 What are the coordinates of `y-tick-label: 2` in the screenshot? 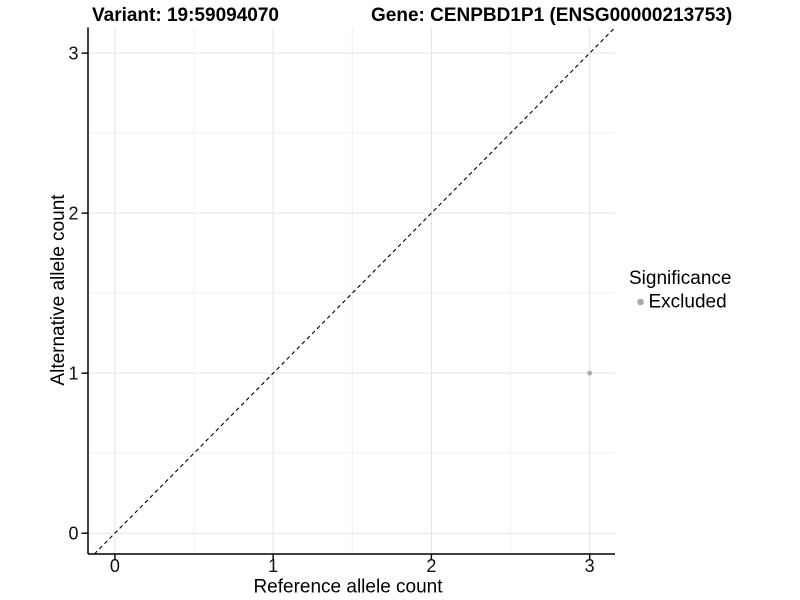 It's located at (73, 214).